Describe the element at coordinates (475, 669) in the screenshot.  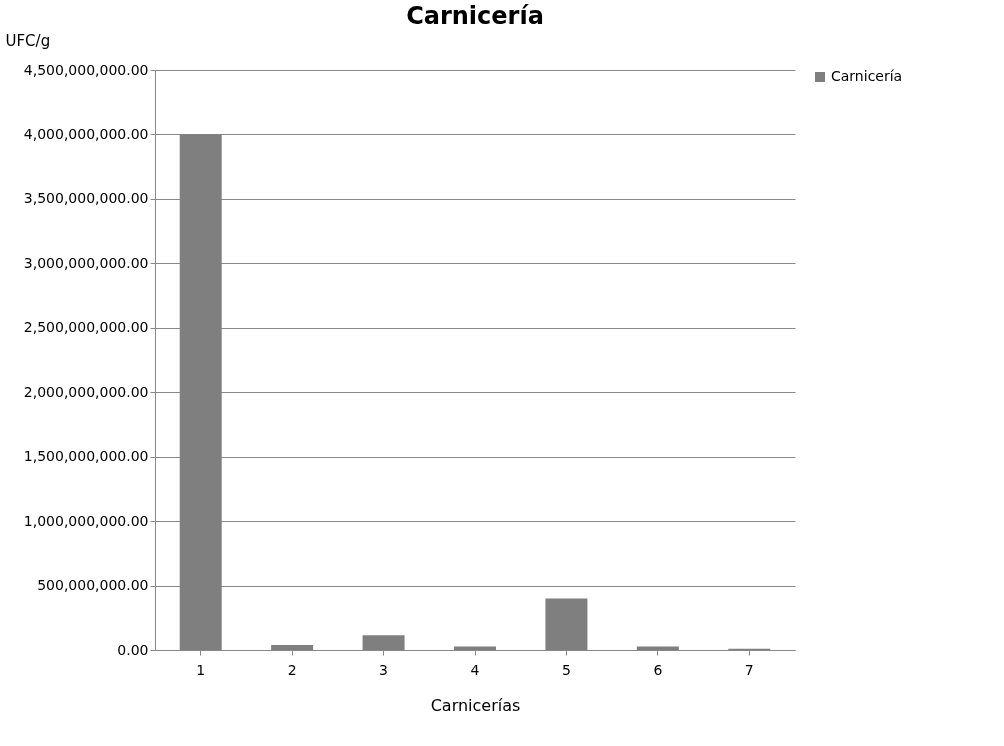
I see `x-tick-label: 4` at that location.